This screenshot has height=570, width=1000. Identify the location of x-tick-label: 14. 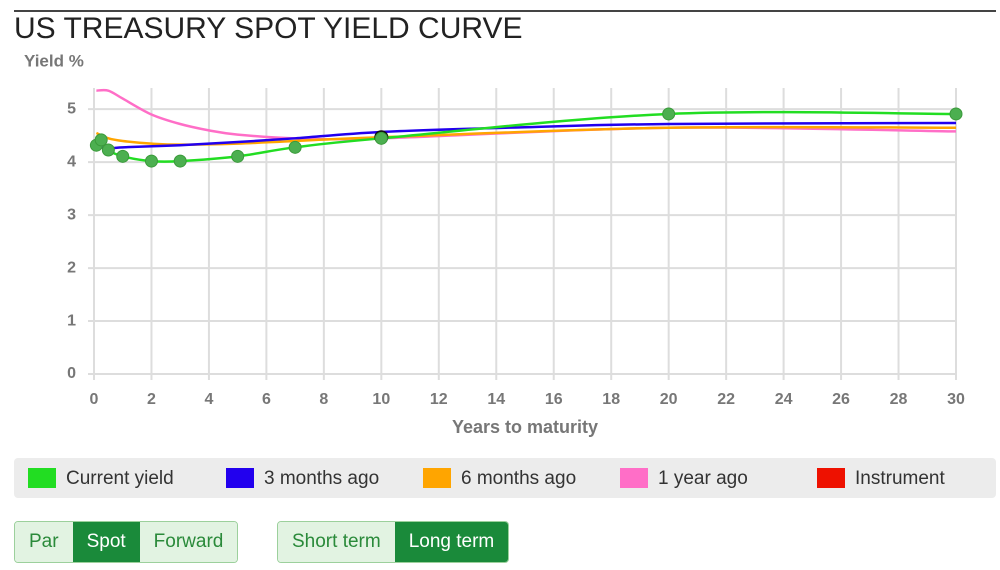
(496, 399).